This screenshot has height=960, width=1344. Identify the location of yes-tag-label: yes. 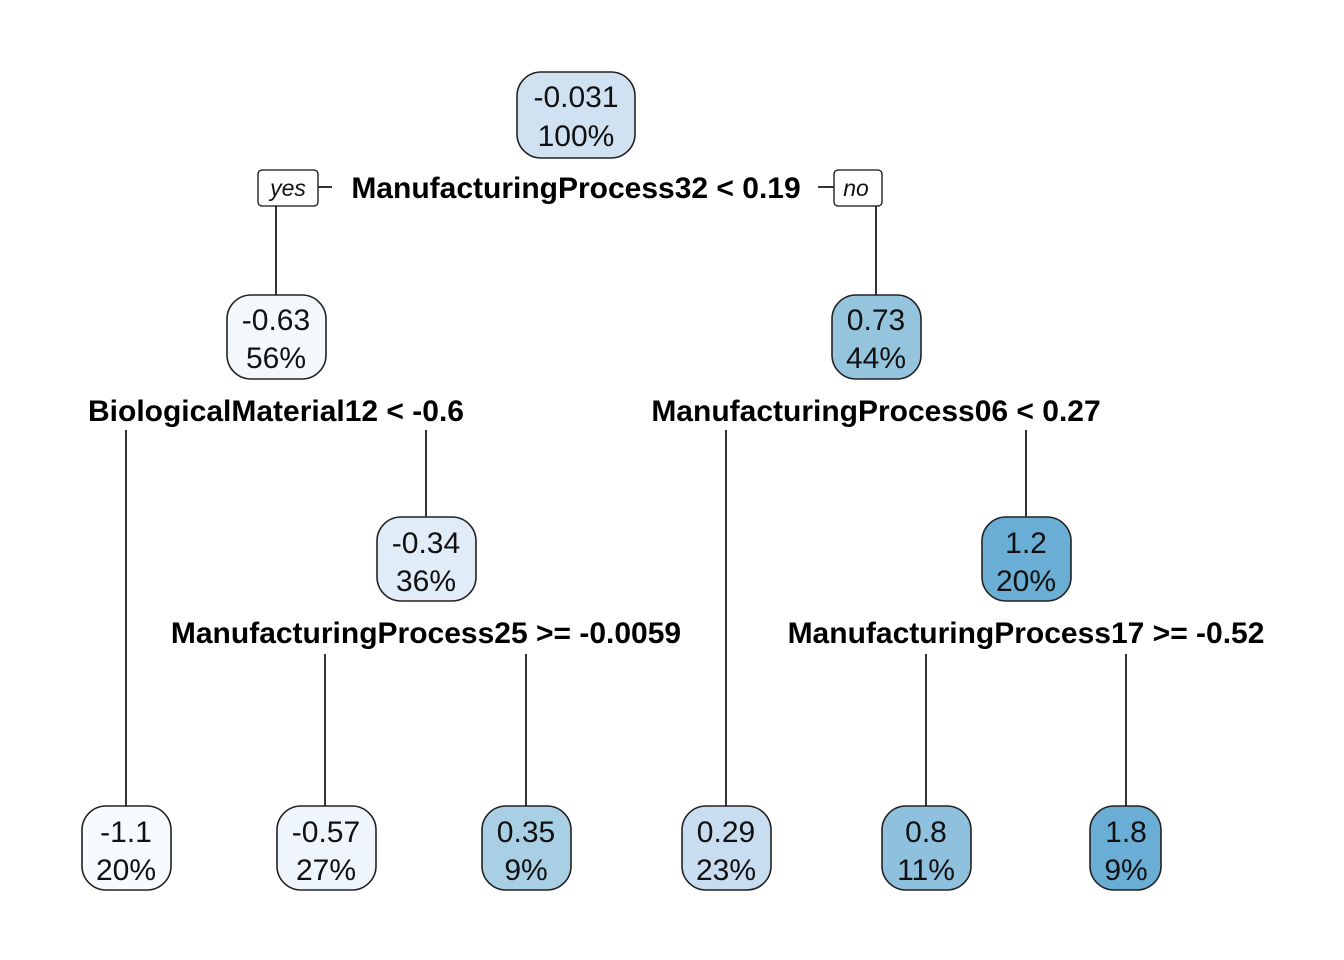
(287, 188).